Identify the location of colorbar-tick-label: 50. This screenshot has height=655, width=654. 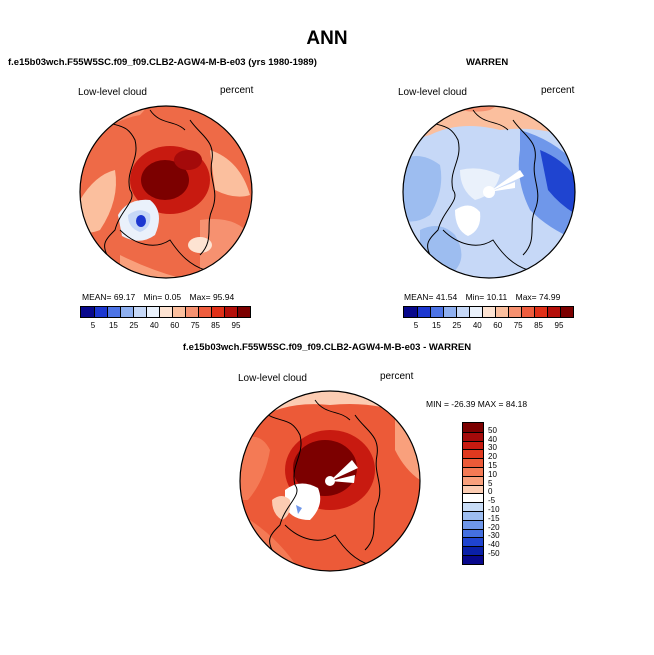
(492, 430).